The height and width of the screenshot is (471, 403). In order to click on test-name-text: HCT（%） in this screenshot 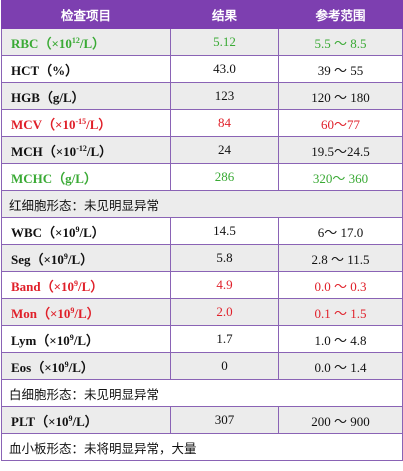, I will do `click(45, 70)`.